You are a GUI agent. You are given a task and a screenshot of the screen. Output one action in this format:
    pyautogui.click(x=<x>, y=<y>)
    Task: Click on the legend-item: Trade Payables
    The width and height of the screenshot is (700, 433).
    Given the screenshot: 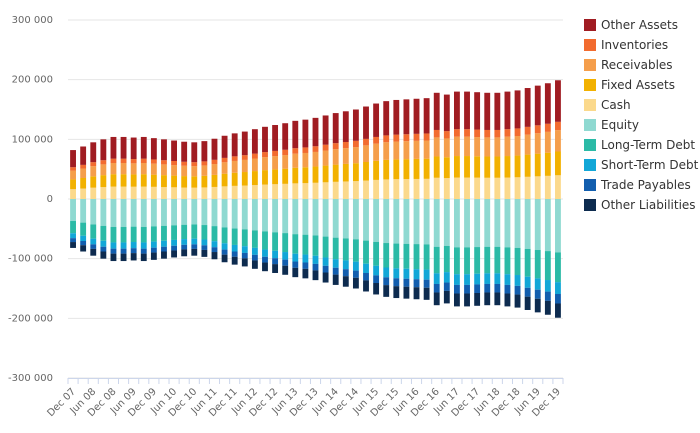 What is the action you would take?
    pyautogui.click(x=637, y=185)
    